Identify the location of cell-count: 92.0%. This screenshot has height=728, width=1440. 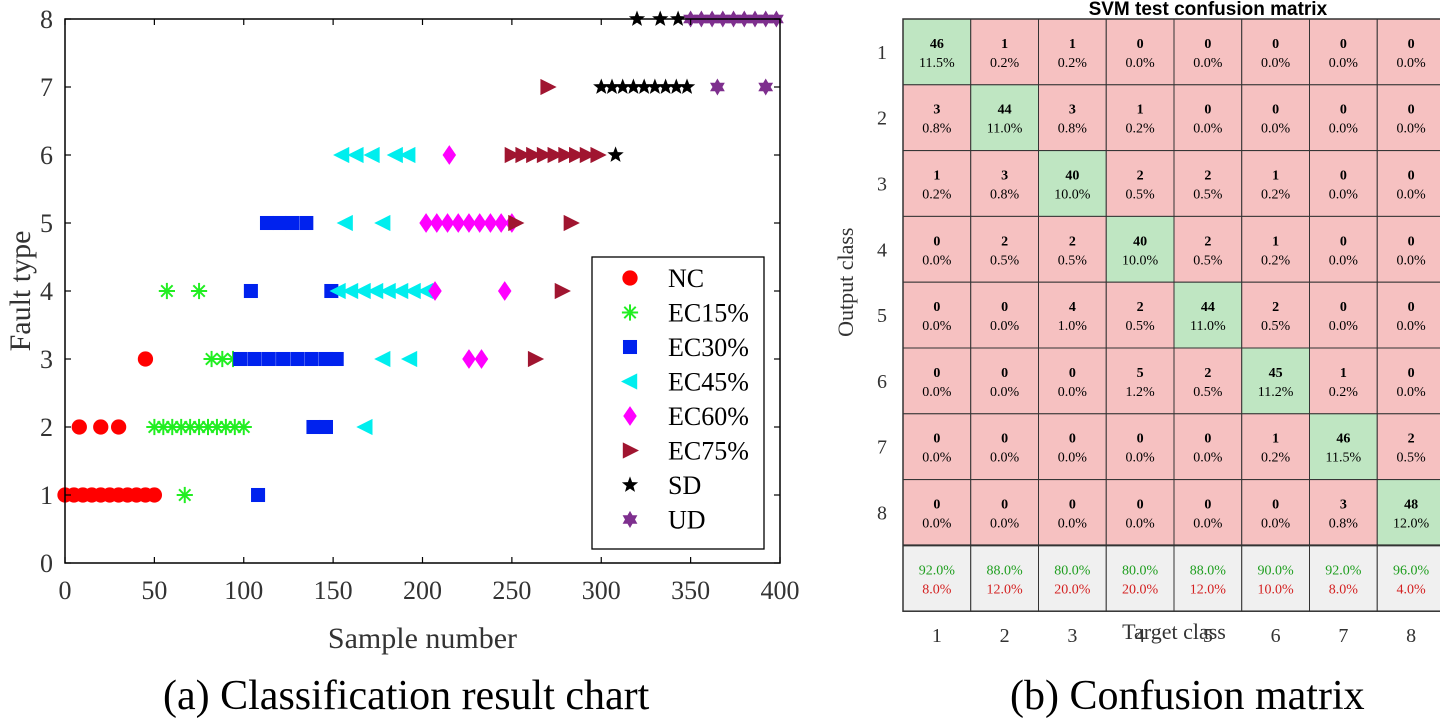
(1343, 570).